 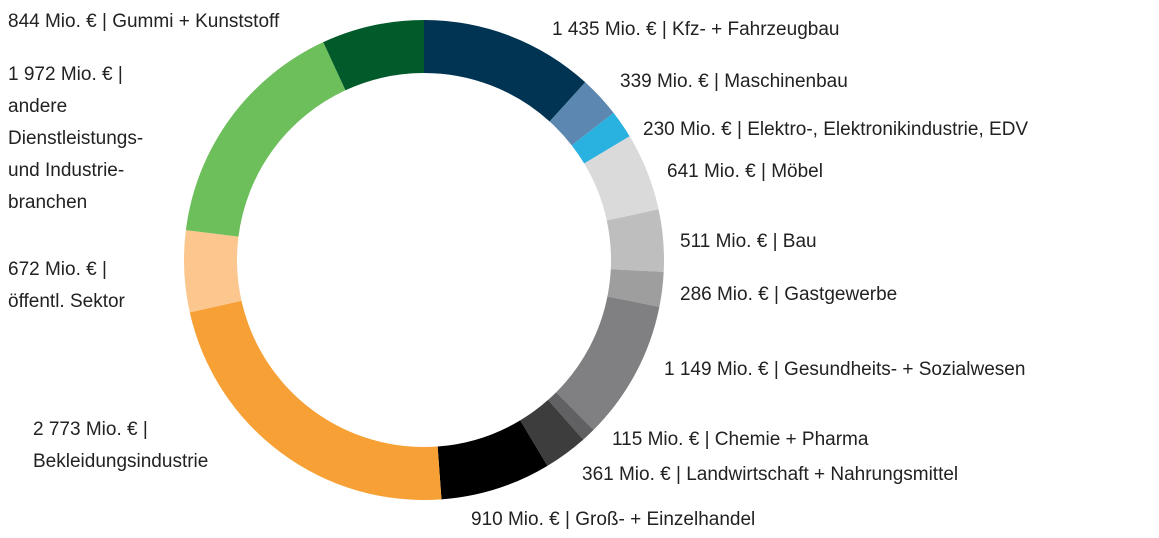 I want to click on data-label: 672 Mio. € |, so click(x=57, y=269).